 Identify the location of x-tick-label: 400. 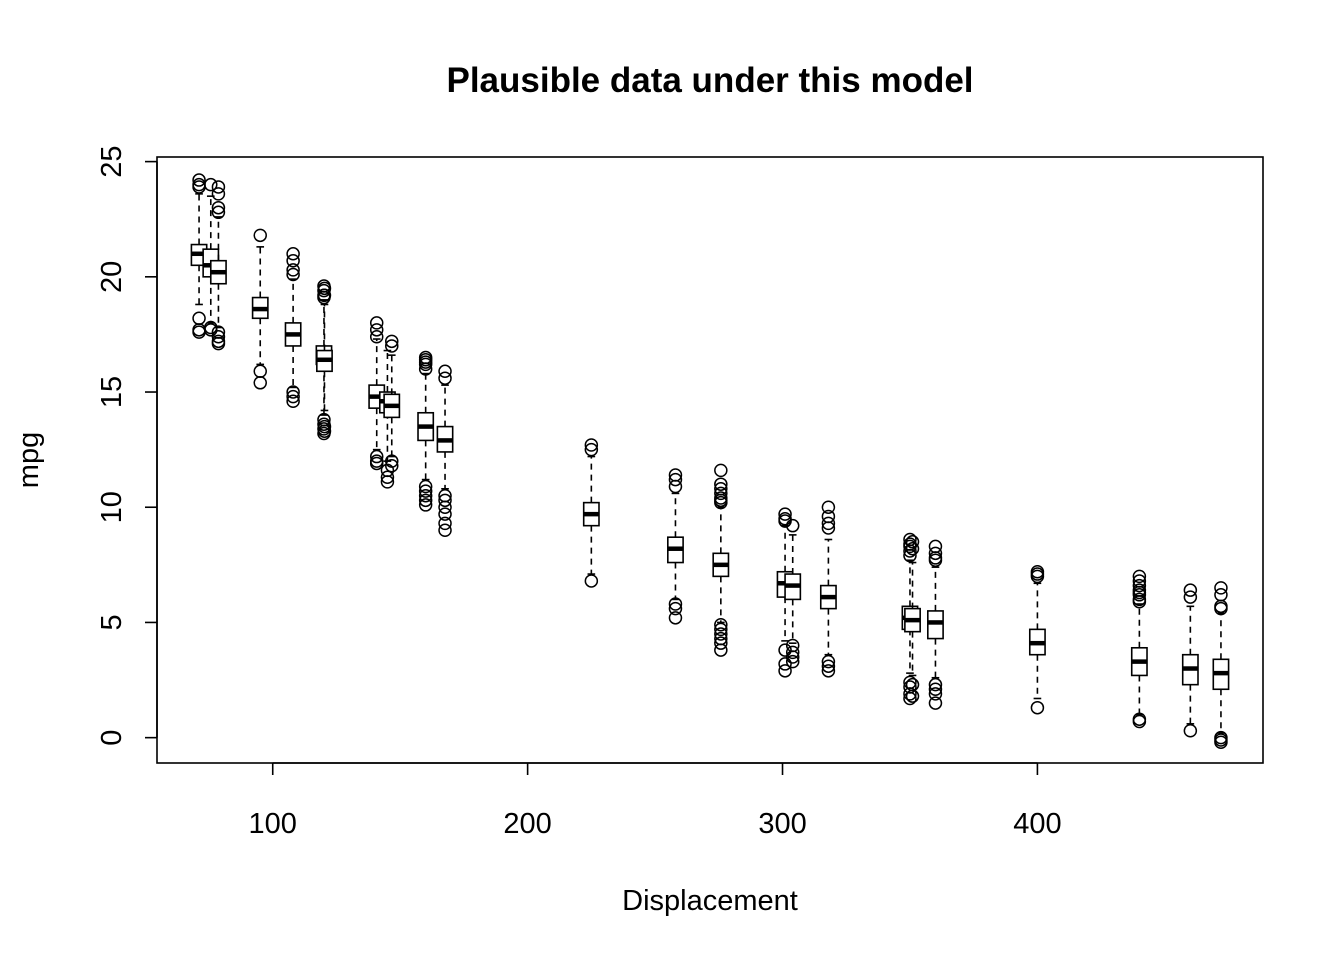
(1037, 824).